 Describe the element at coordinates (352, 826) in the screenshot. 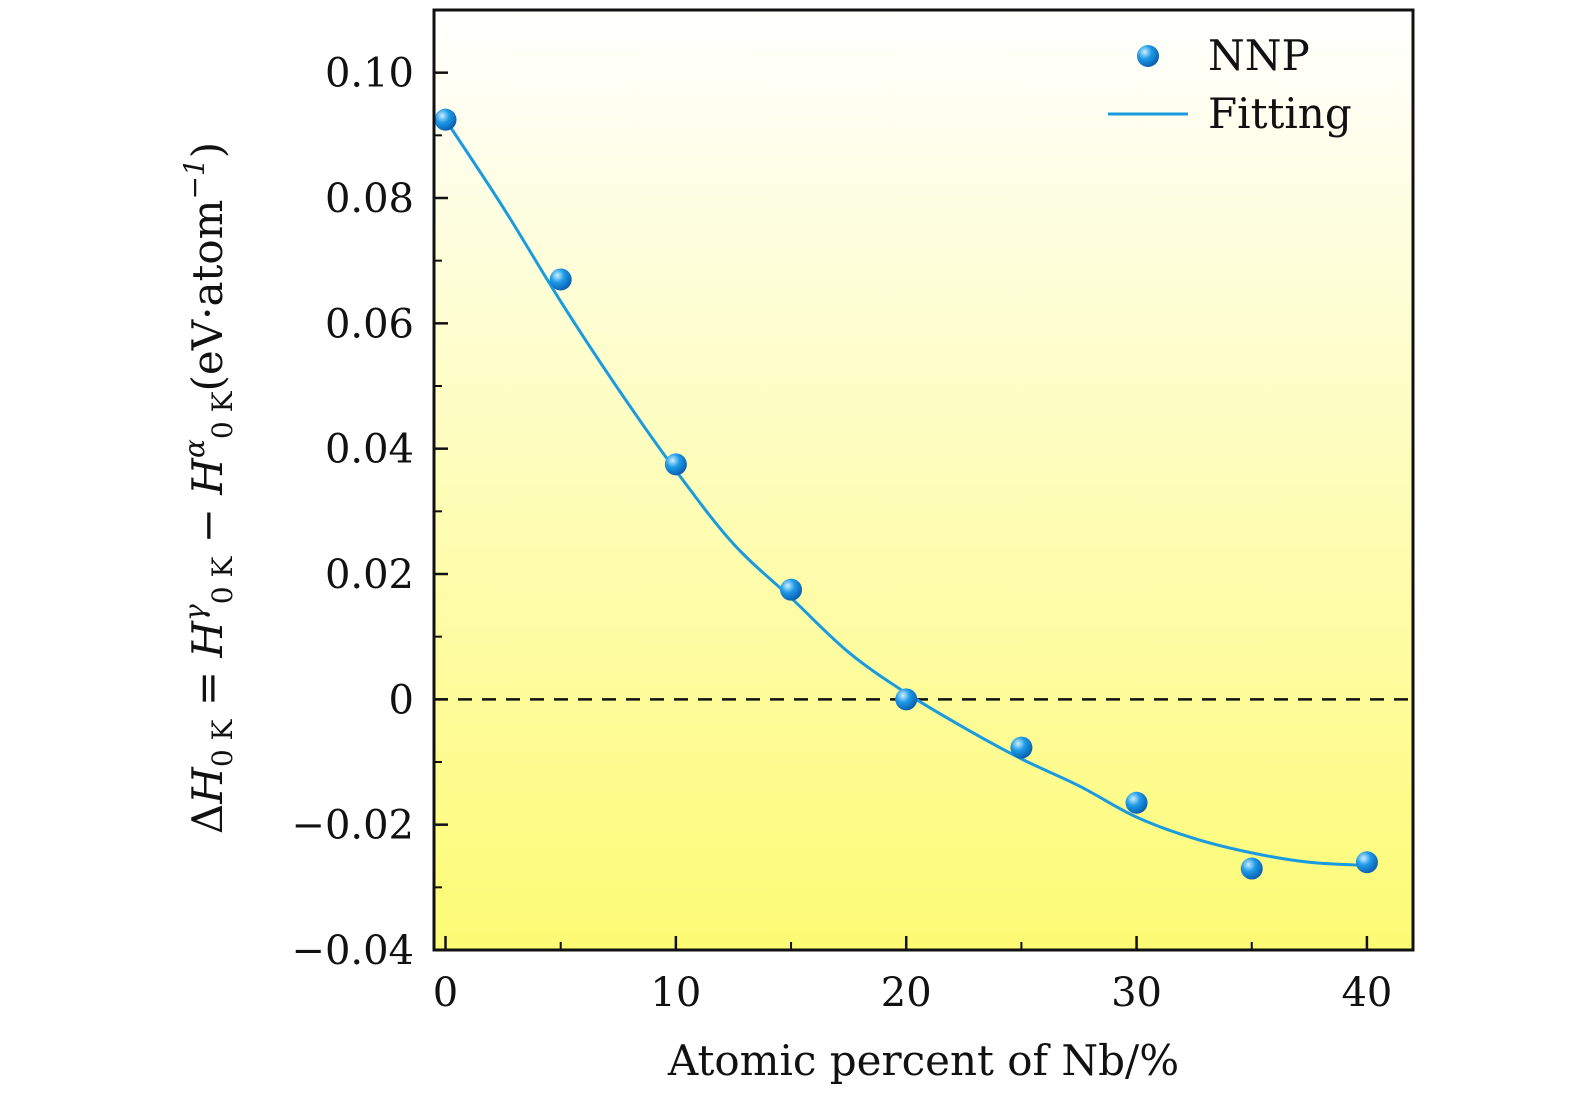

I see `y-tick-label: −0.02` at that location.